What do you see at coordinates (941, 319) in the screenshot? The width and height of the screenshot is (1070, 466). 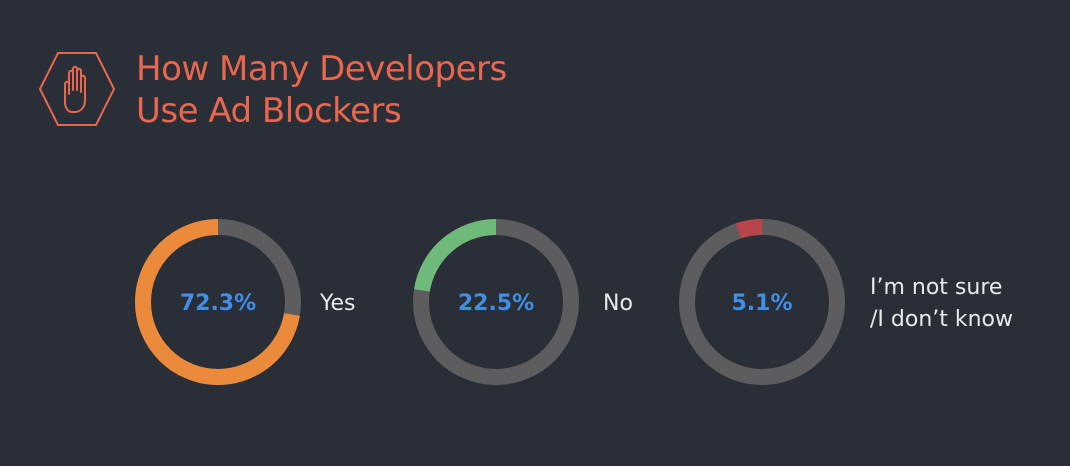 I see `donut-label-i-m-not-sure-line-2: /I don’t know` at bounding box center [941, 319].